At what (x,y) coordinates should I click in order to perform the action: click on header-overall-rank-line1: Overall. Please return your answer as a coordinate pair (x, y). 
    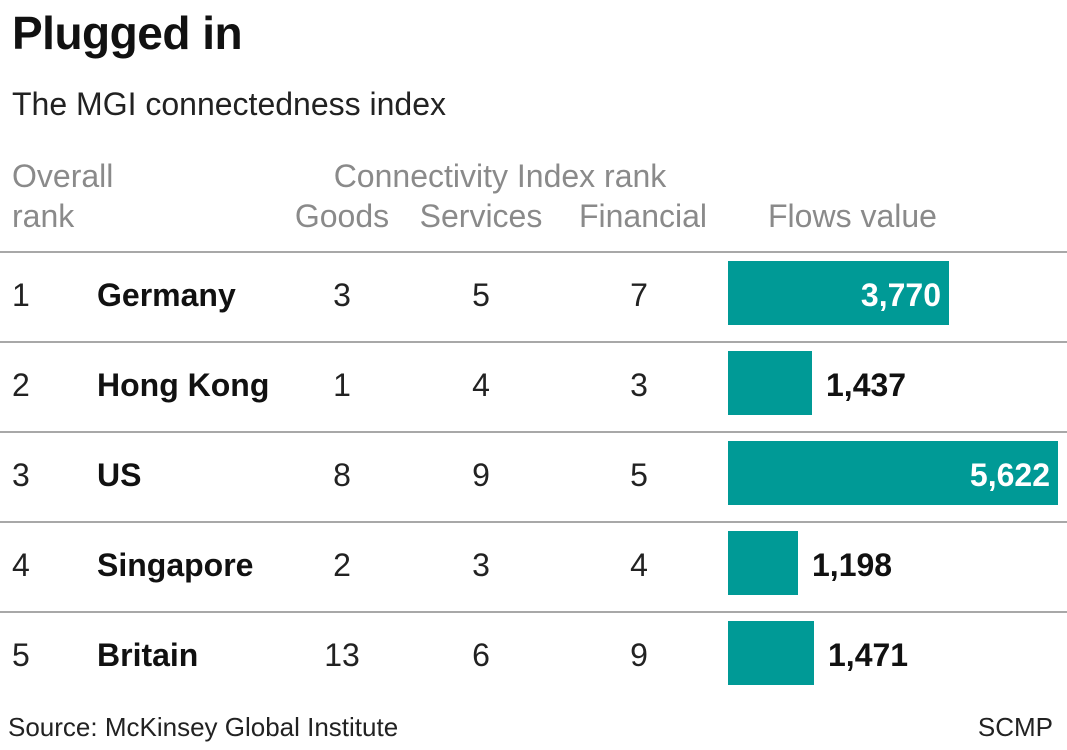
    Looking at the image, I should click on (63, 176).